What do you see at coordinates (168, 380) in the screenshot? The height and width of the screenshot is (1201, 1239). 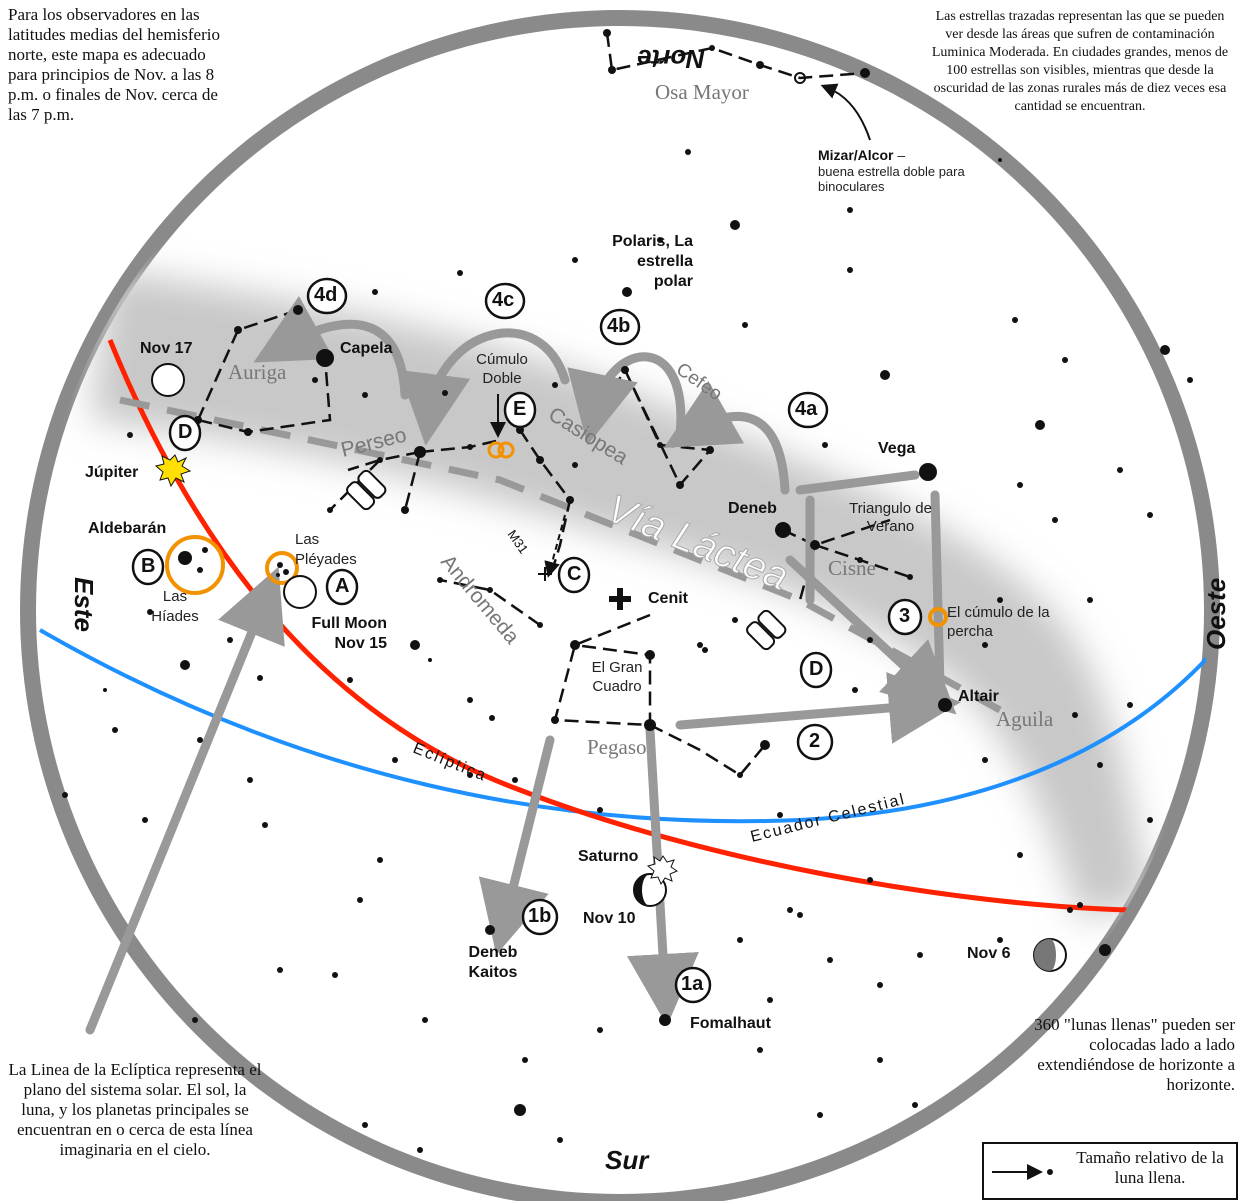 I see `moon-nov17` at bounding box center [168, 380].